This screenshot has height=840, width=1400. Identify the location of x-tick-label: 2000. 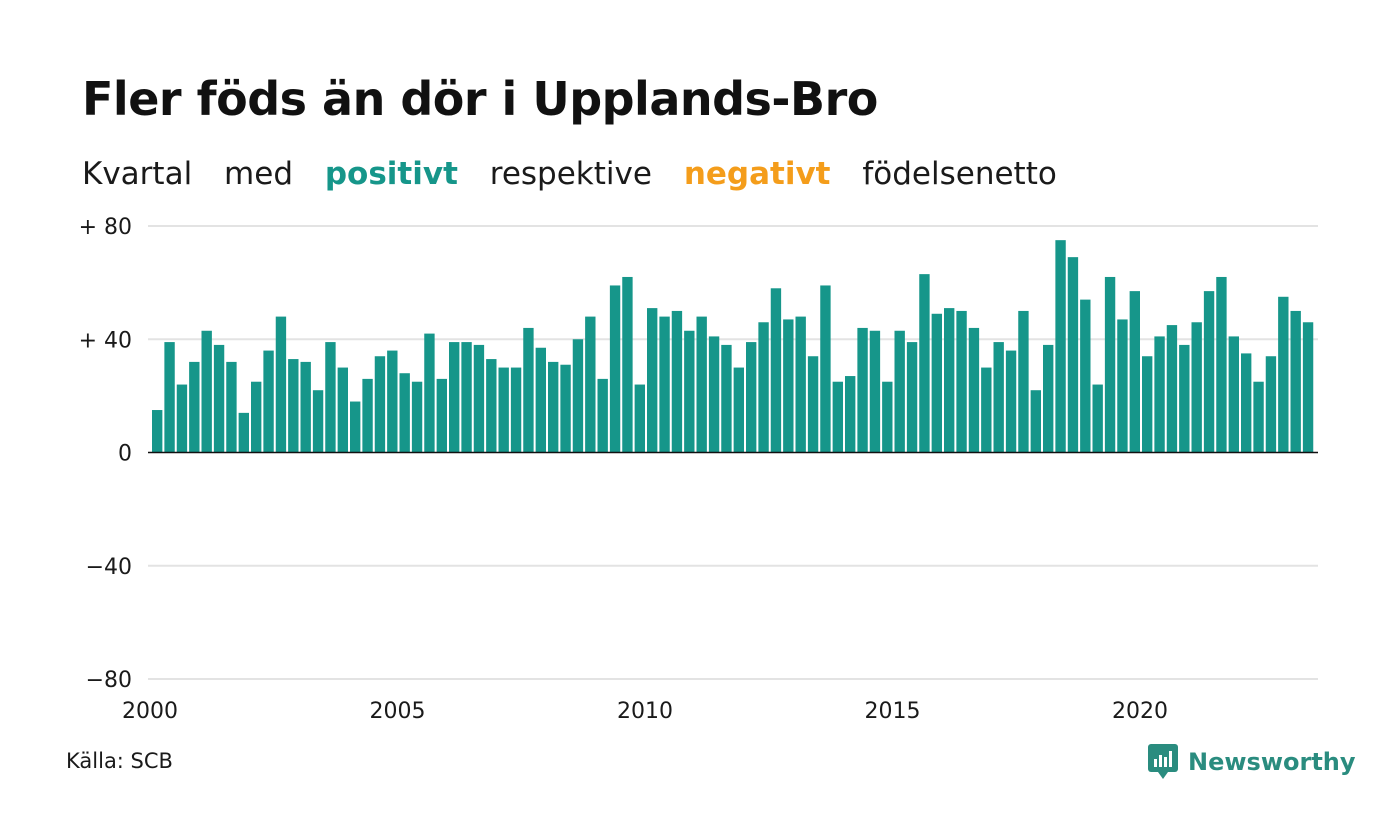
(150, 711).